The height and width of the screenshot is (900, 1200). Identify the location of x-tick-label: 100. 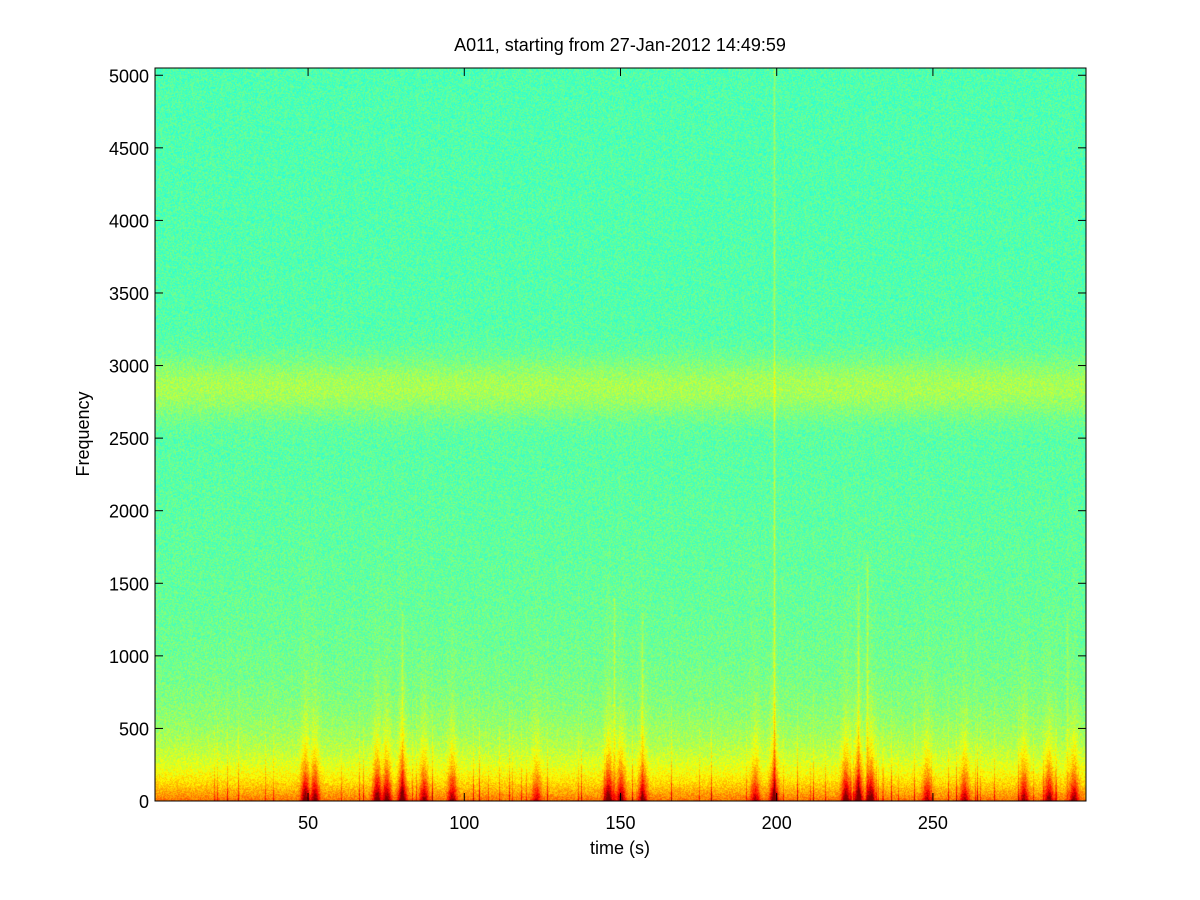
(464, 823).